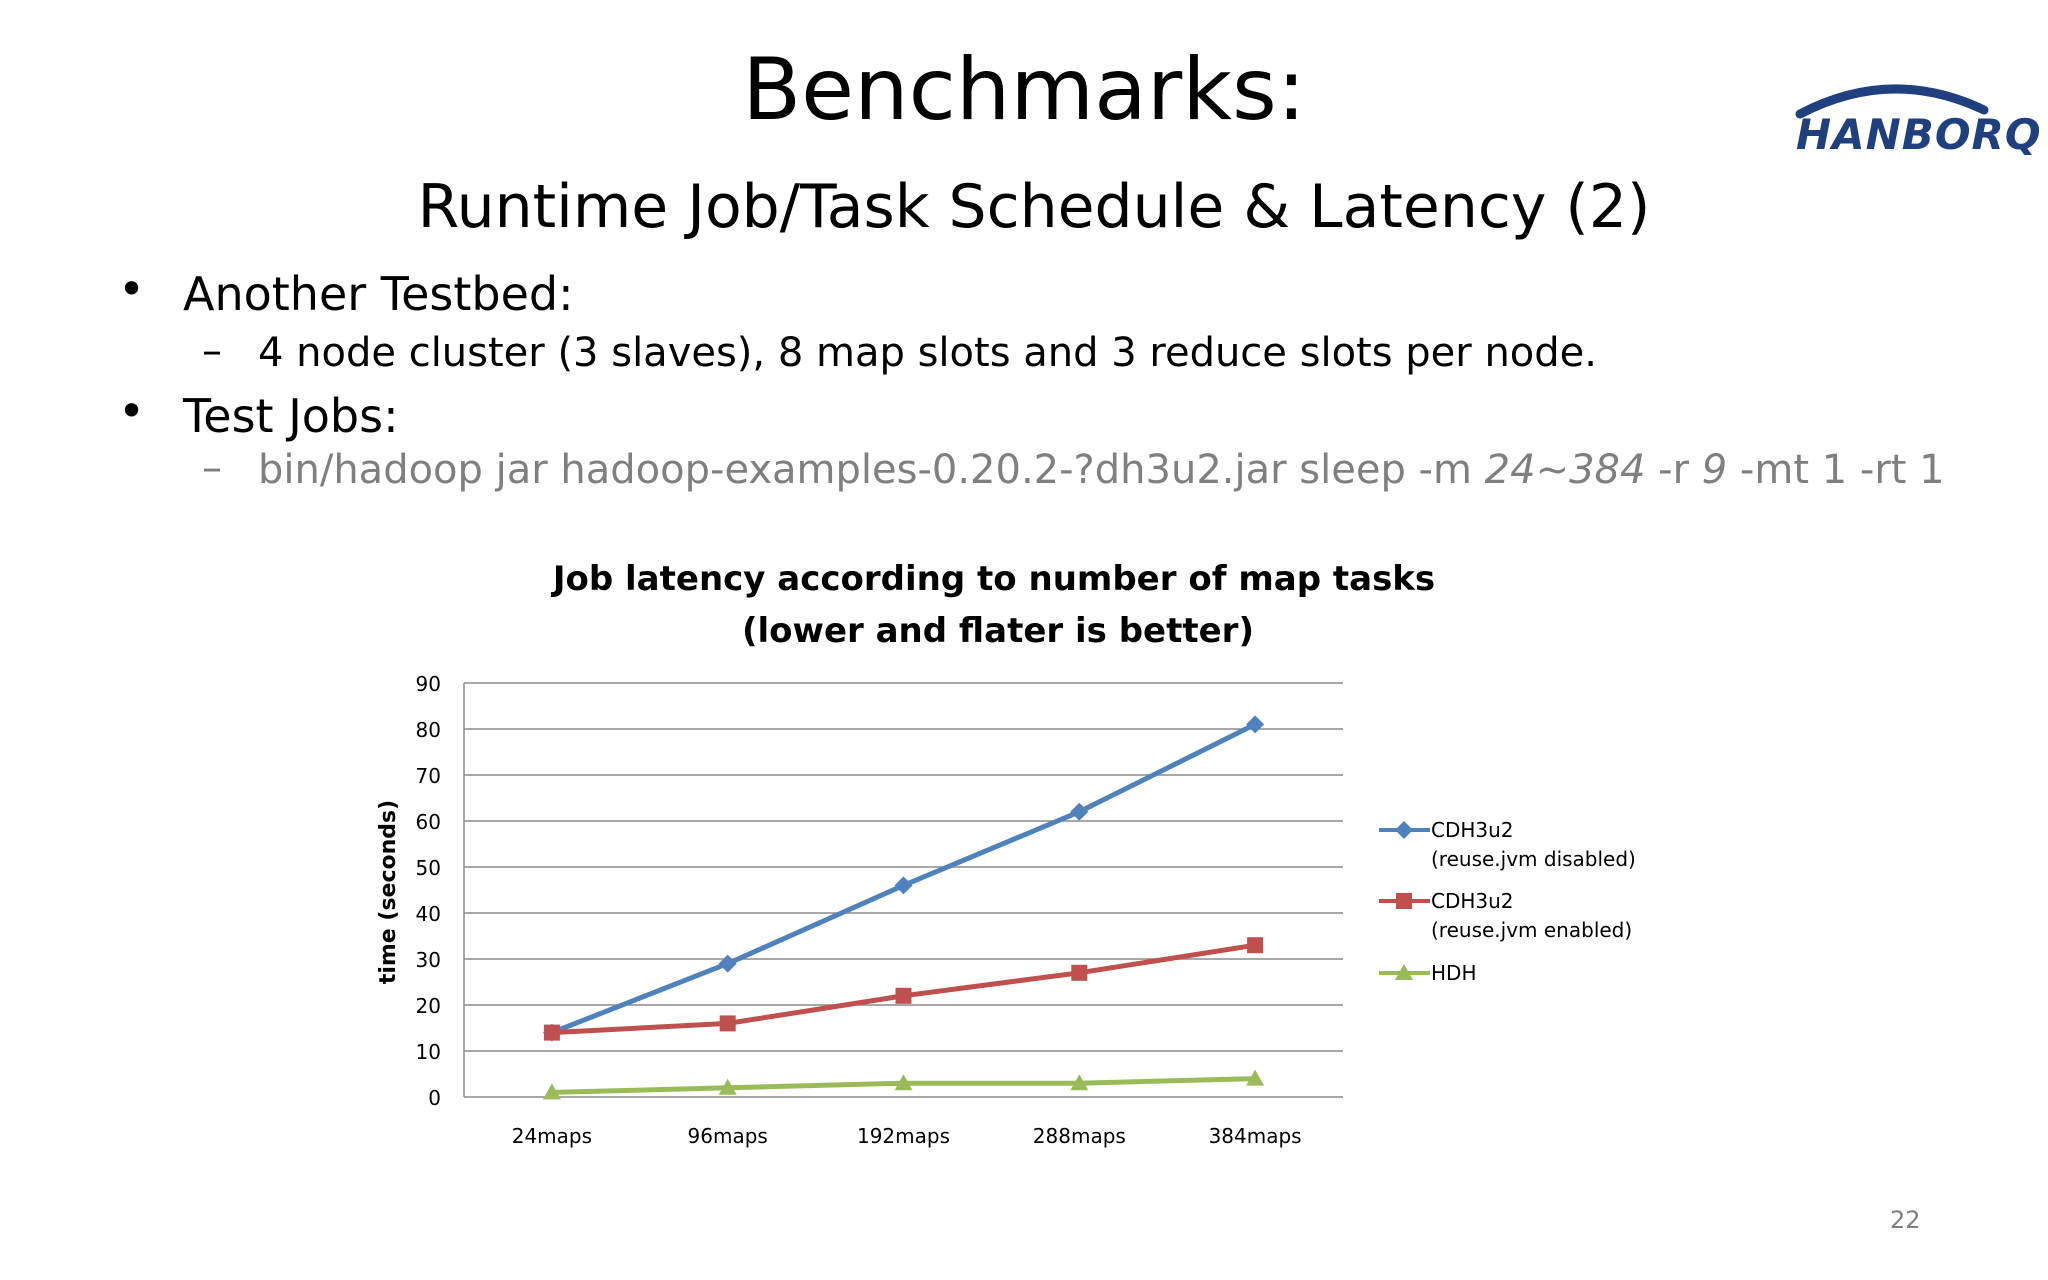 Image resolution: width=2048 pixels, height=1280 pixels. What do you see at coordinates (998, 631) in the screenshot?
I see `chart-subtitle: (lower and flater is better)` at bounding box center [998, 631].